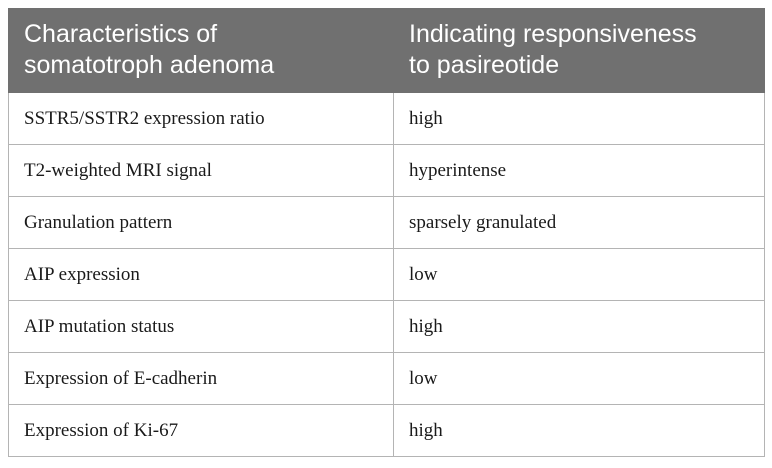 This screenshot has width=772, height=468. What do you see at coordinates (579, 50) in the screenshot?
I see `header-responsiveness: Indicating responsiveness to pasireotide` at bounding box center [579, 50].